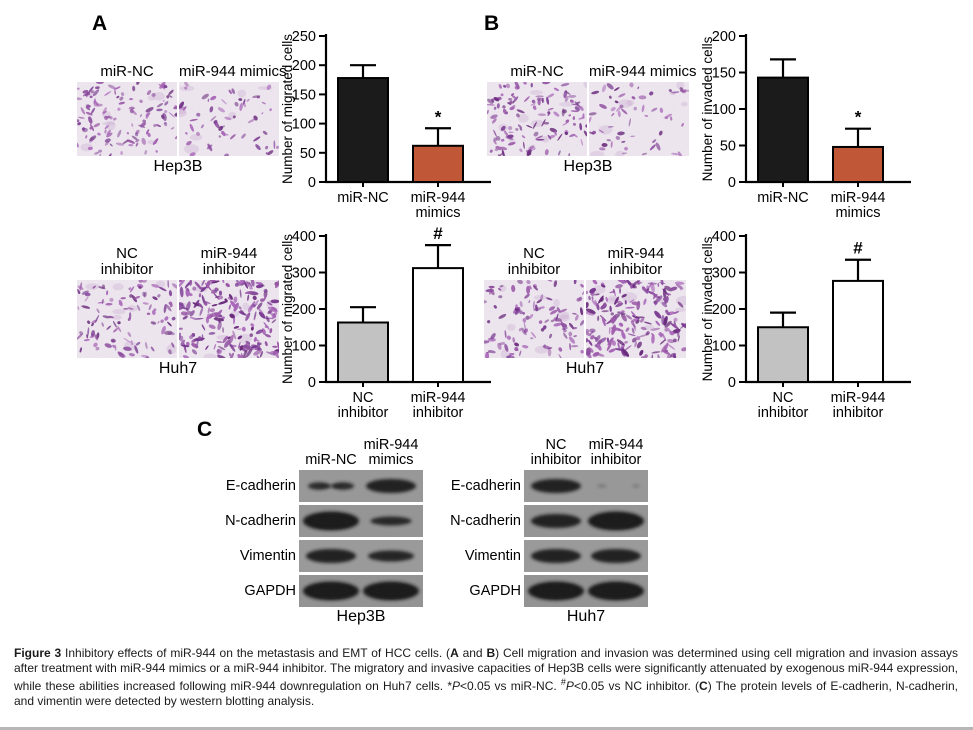 The image size is (973, 730). What do you see at coordinates (100, 23) in the screenshot?
I see `panel-a-label: A` at bounding box center [100, 23].